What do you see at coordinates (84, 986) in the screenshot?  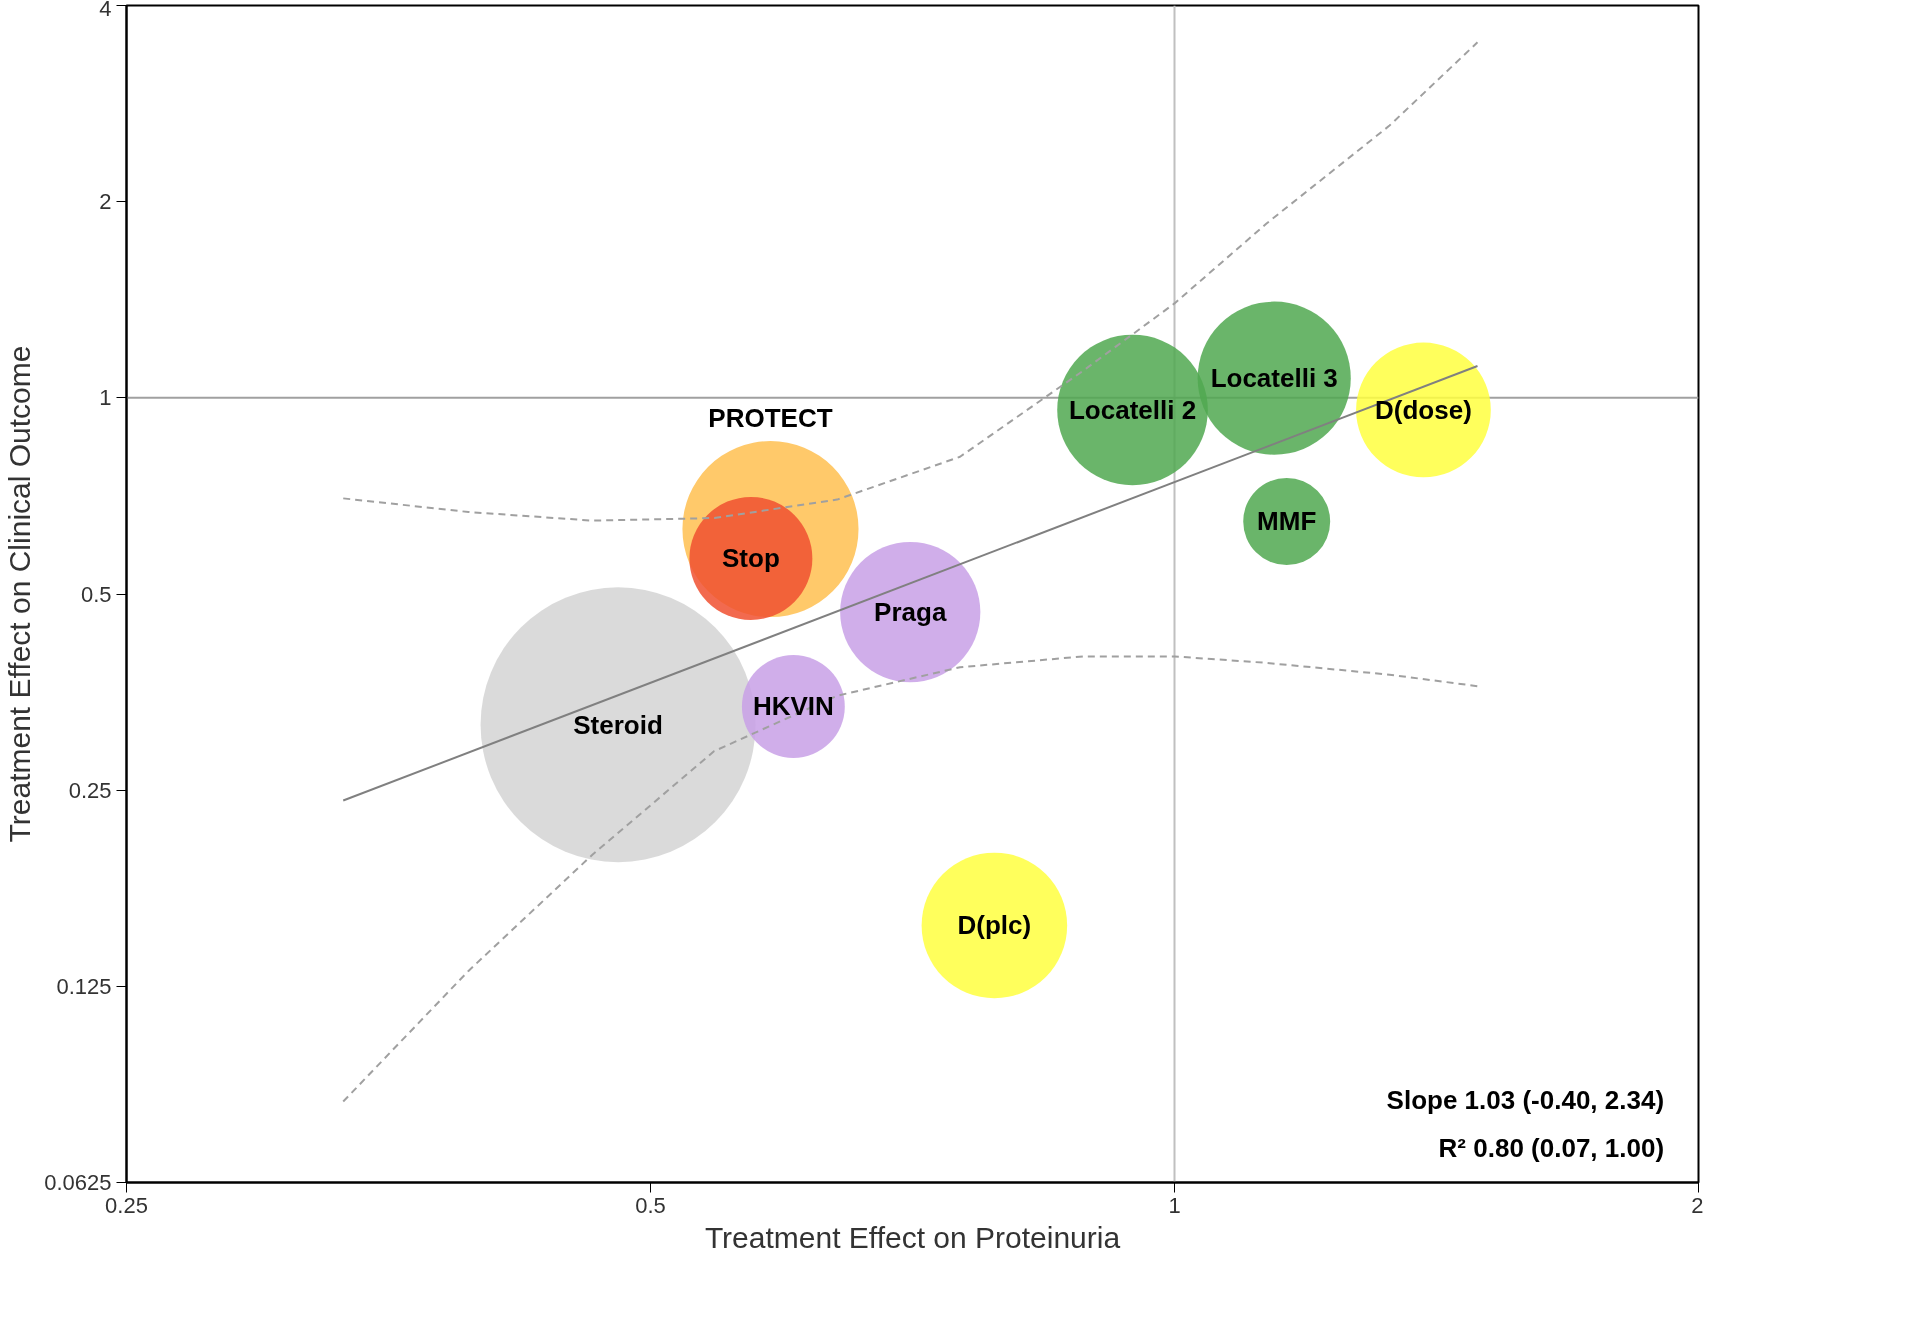 I see `y-tick-label: 0.125` at bounding box center [84, 986].